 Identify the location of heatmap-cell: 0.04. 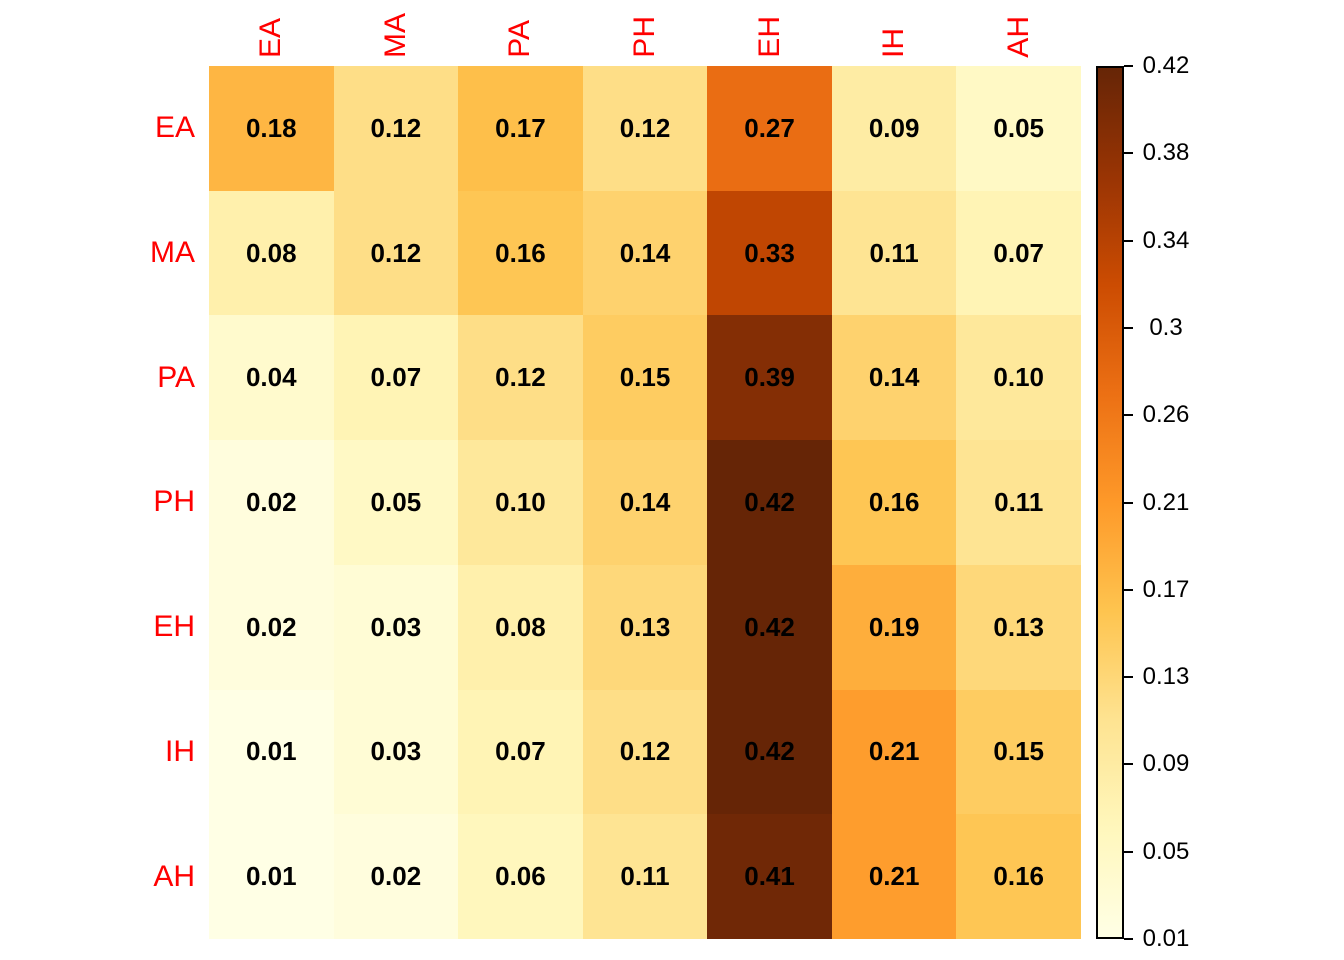
(271, 378).